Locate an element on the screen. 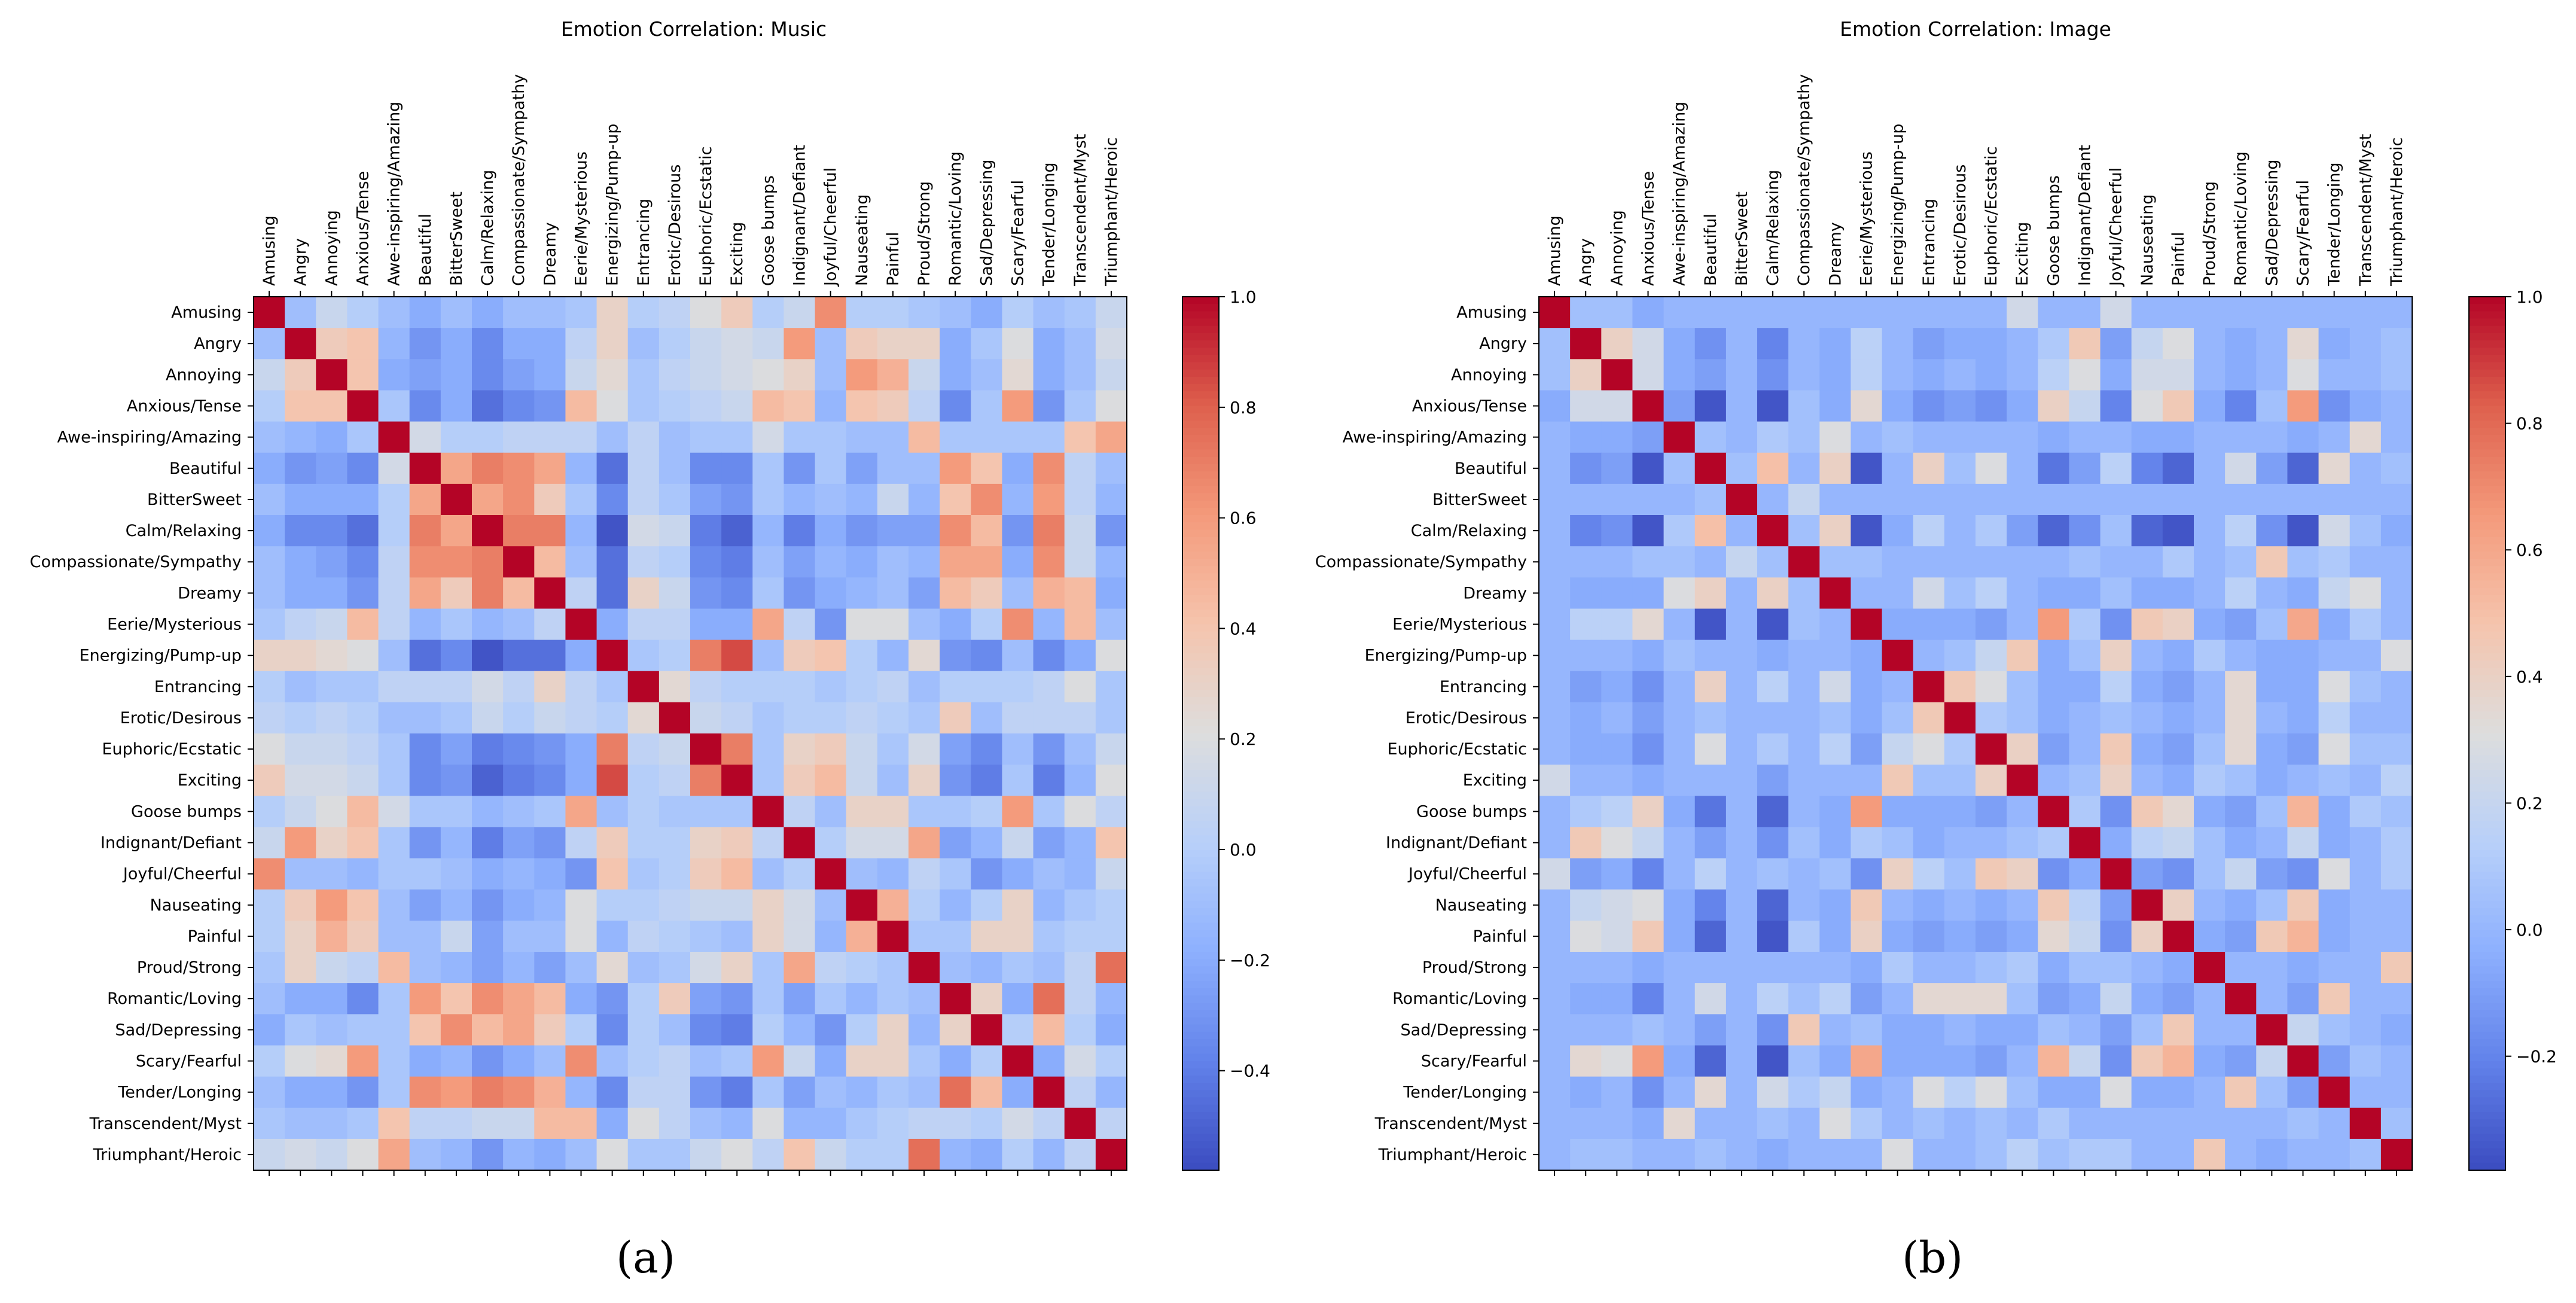 This screenshot has height=1303, width=2576. y-tick-label: Tender/Longing is located at coordinates (1465, 1092).